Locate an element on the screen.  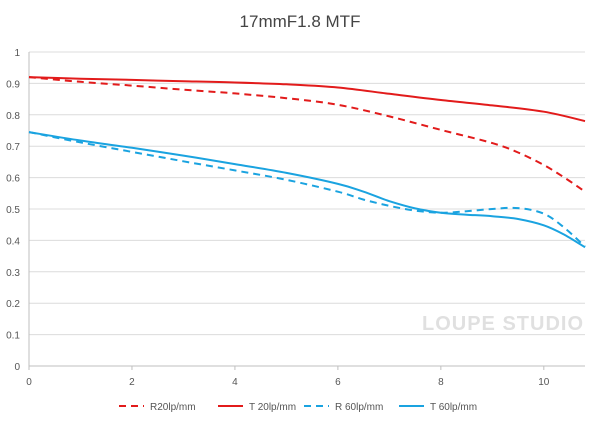
y-tick-label: 1 is located at coordinates (17, 53).